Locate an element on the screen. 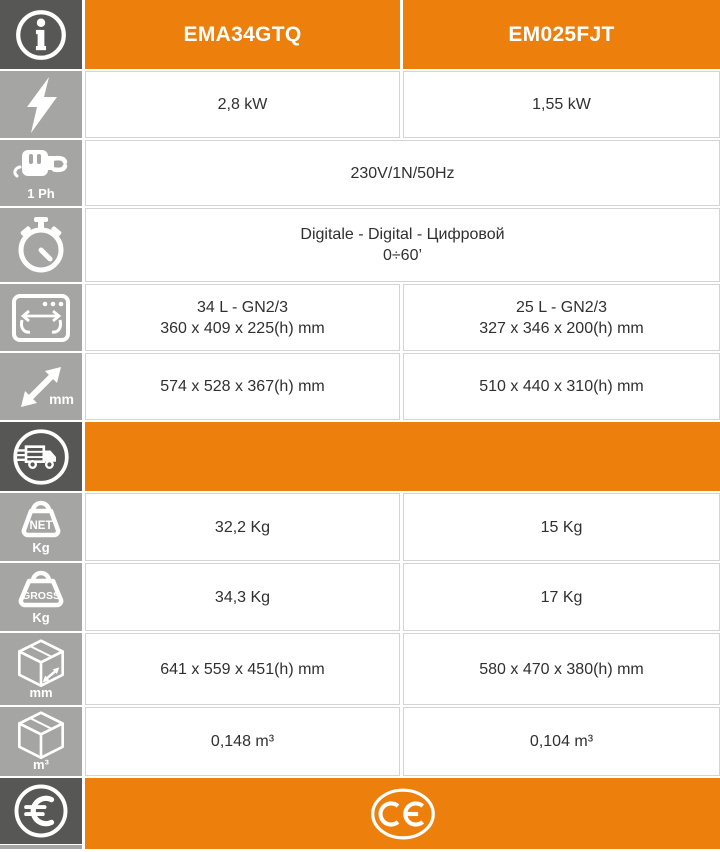 Image resolution: width=720 pixels, height=852 pixels. packing-box-mm-icon is located at coordinates (41, 662).